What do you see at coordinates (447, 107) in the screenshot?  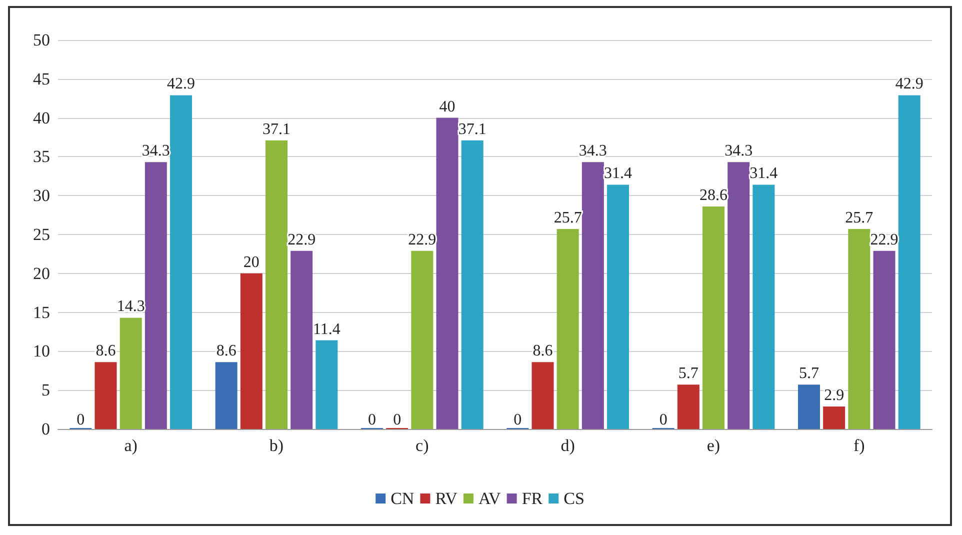 I see `data-label: 40` at bounding box center [447, 107].